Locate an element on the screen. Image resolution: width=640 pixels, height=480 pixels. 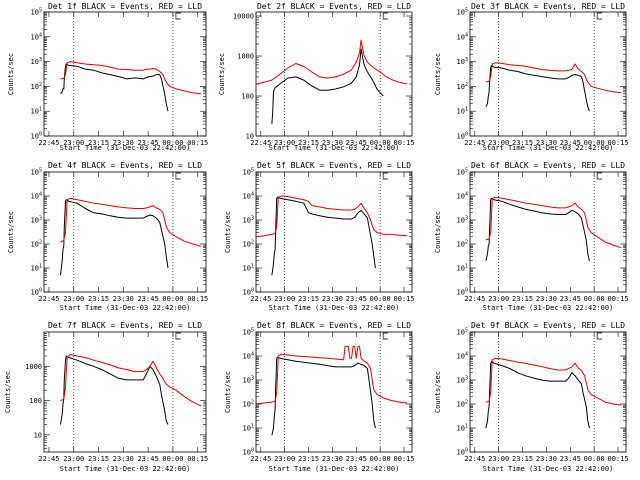
panel-4-series-events is located at coordinates (114, 237).